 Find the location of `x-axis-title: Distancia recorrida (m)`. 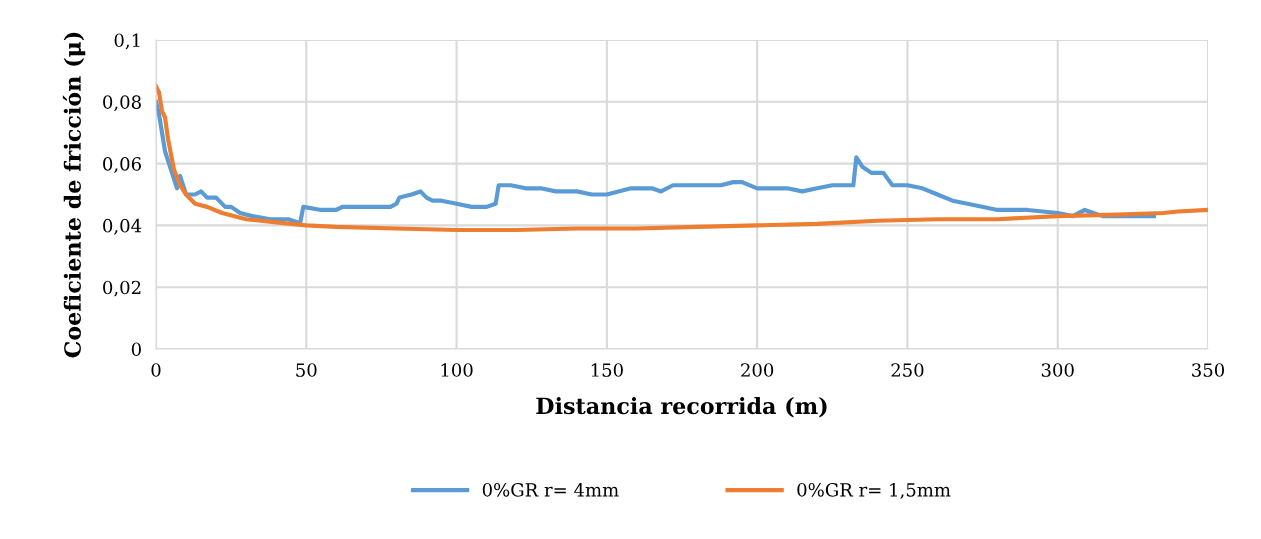

x-axis-title: Distancia recorrida (m) is located at coordinates (681, 407).